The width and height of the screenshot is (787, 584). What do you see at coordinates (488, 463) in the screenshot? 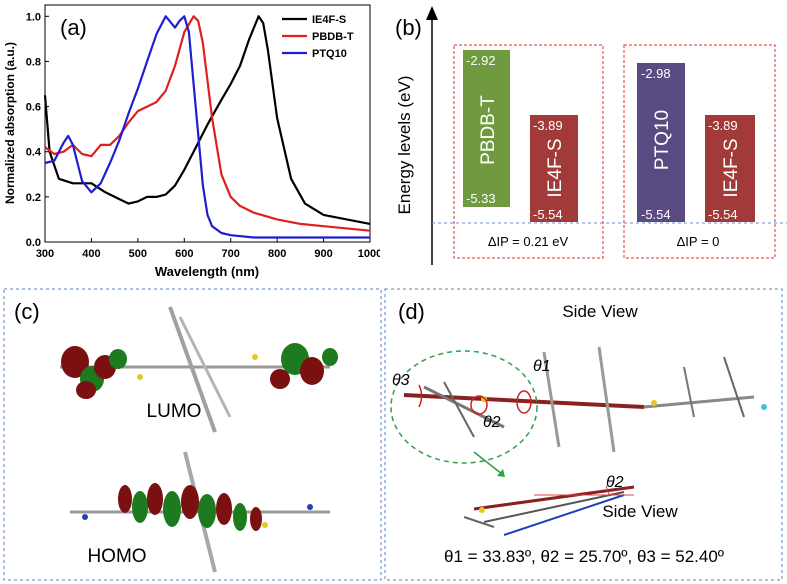
I see `zoom-arrow` at bounding box center [488, 463].